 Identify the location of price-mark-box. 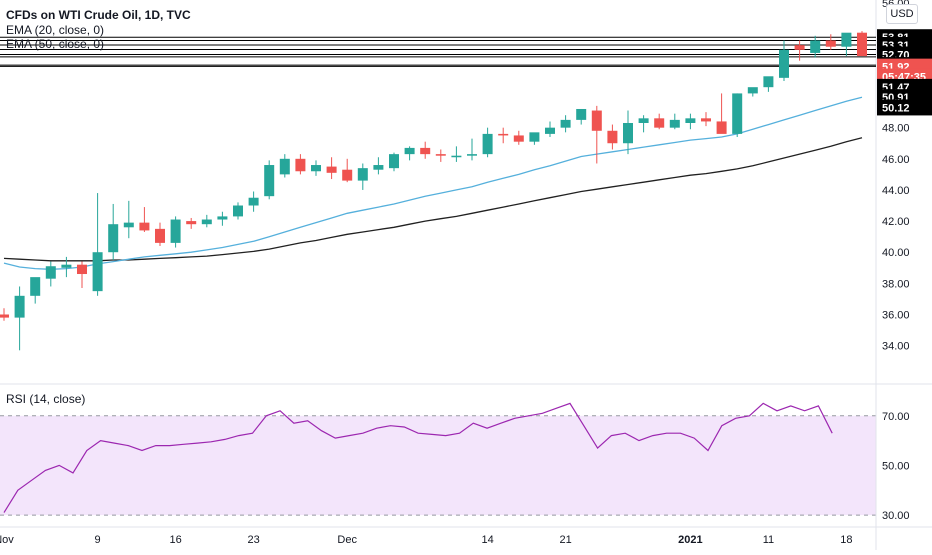
(904, 107).